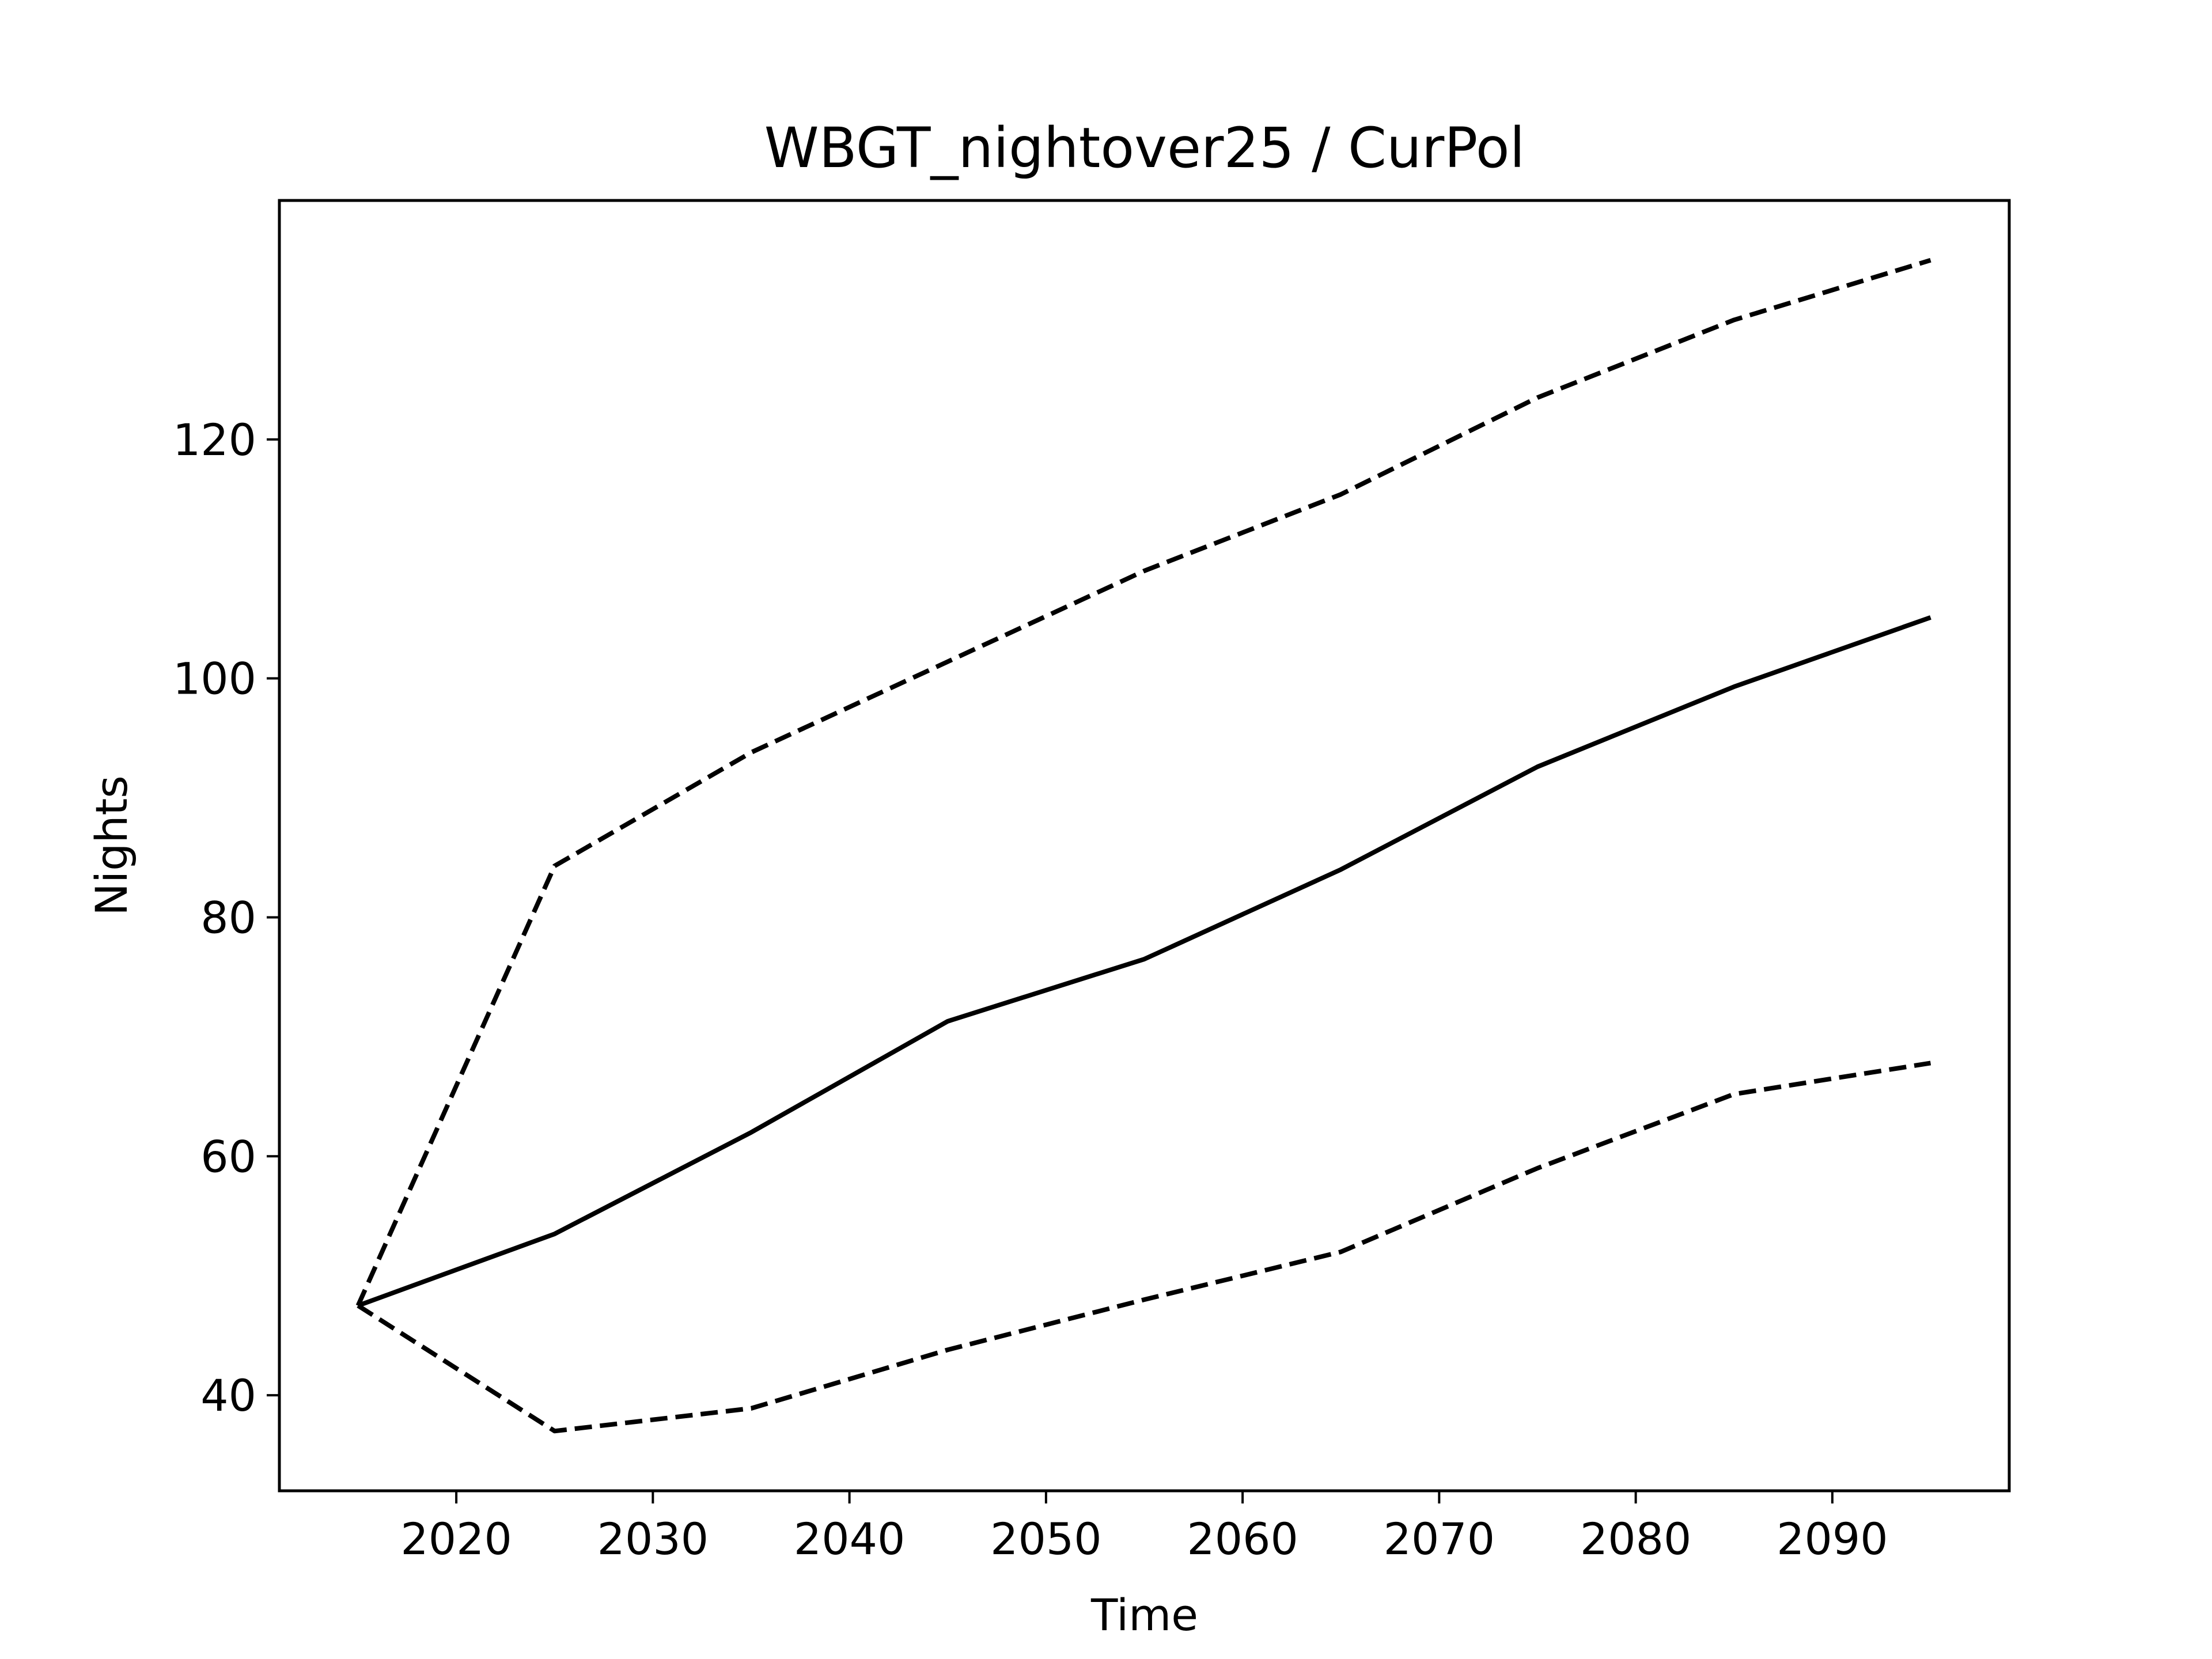  I want to click on x-tick-label: 2070, so click(1439, 1539).